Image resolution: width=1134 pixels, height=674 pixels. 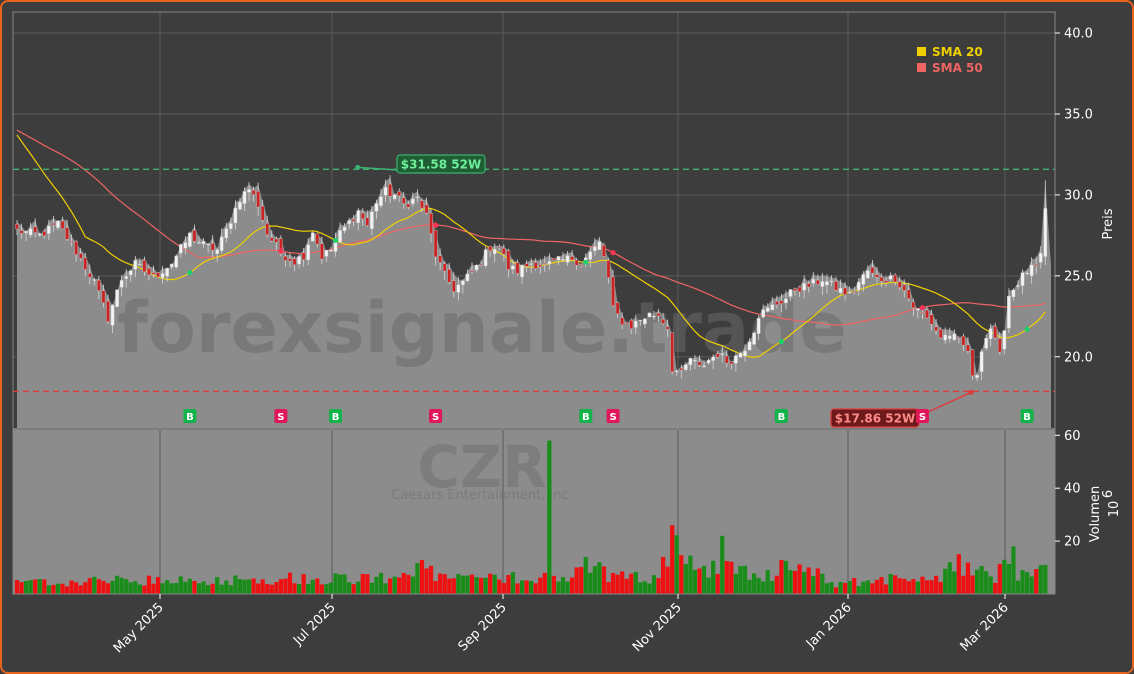 I want to click on volume-tick-label: 40, so click(x=1072, y=489).